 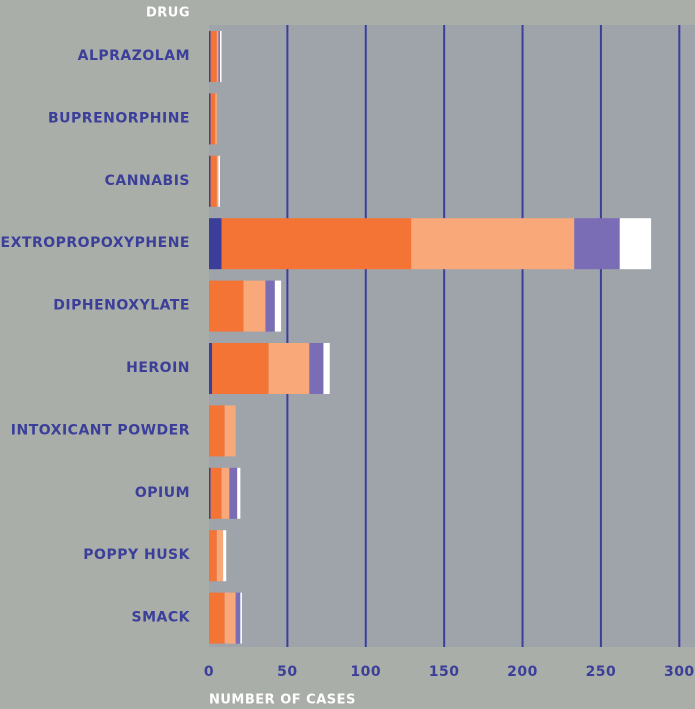 What do you see at coordinates (121, 306) in the screenshot?
I see `y-tick-label: DIPHENOXYLATE` at bounding box center [121, 306].